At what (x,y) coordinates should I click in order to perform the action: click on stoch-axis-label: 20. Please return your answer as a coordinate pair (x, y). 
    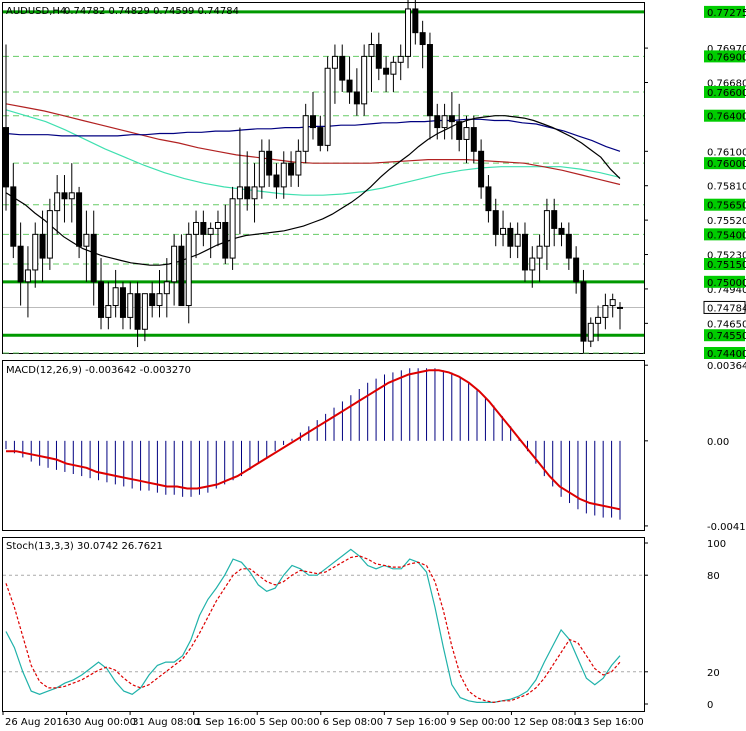
    Looking at the image, I should click on (713, 673).